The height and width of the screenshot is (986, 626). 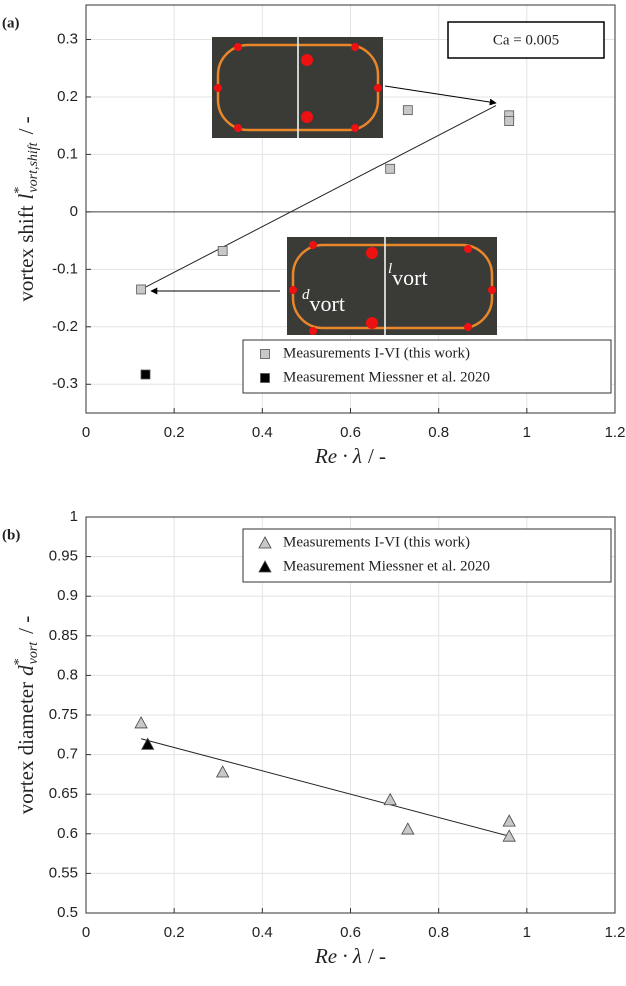 I want to click on y-tick-label: 0.6, so click(x=67, y=833).